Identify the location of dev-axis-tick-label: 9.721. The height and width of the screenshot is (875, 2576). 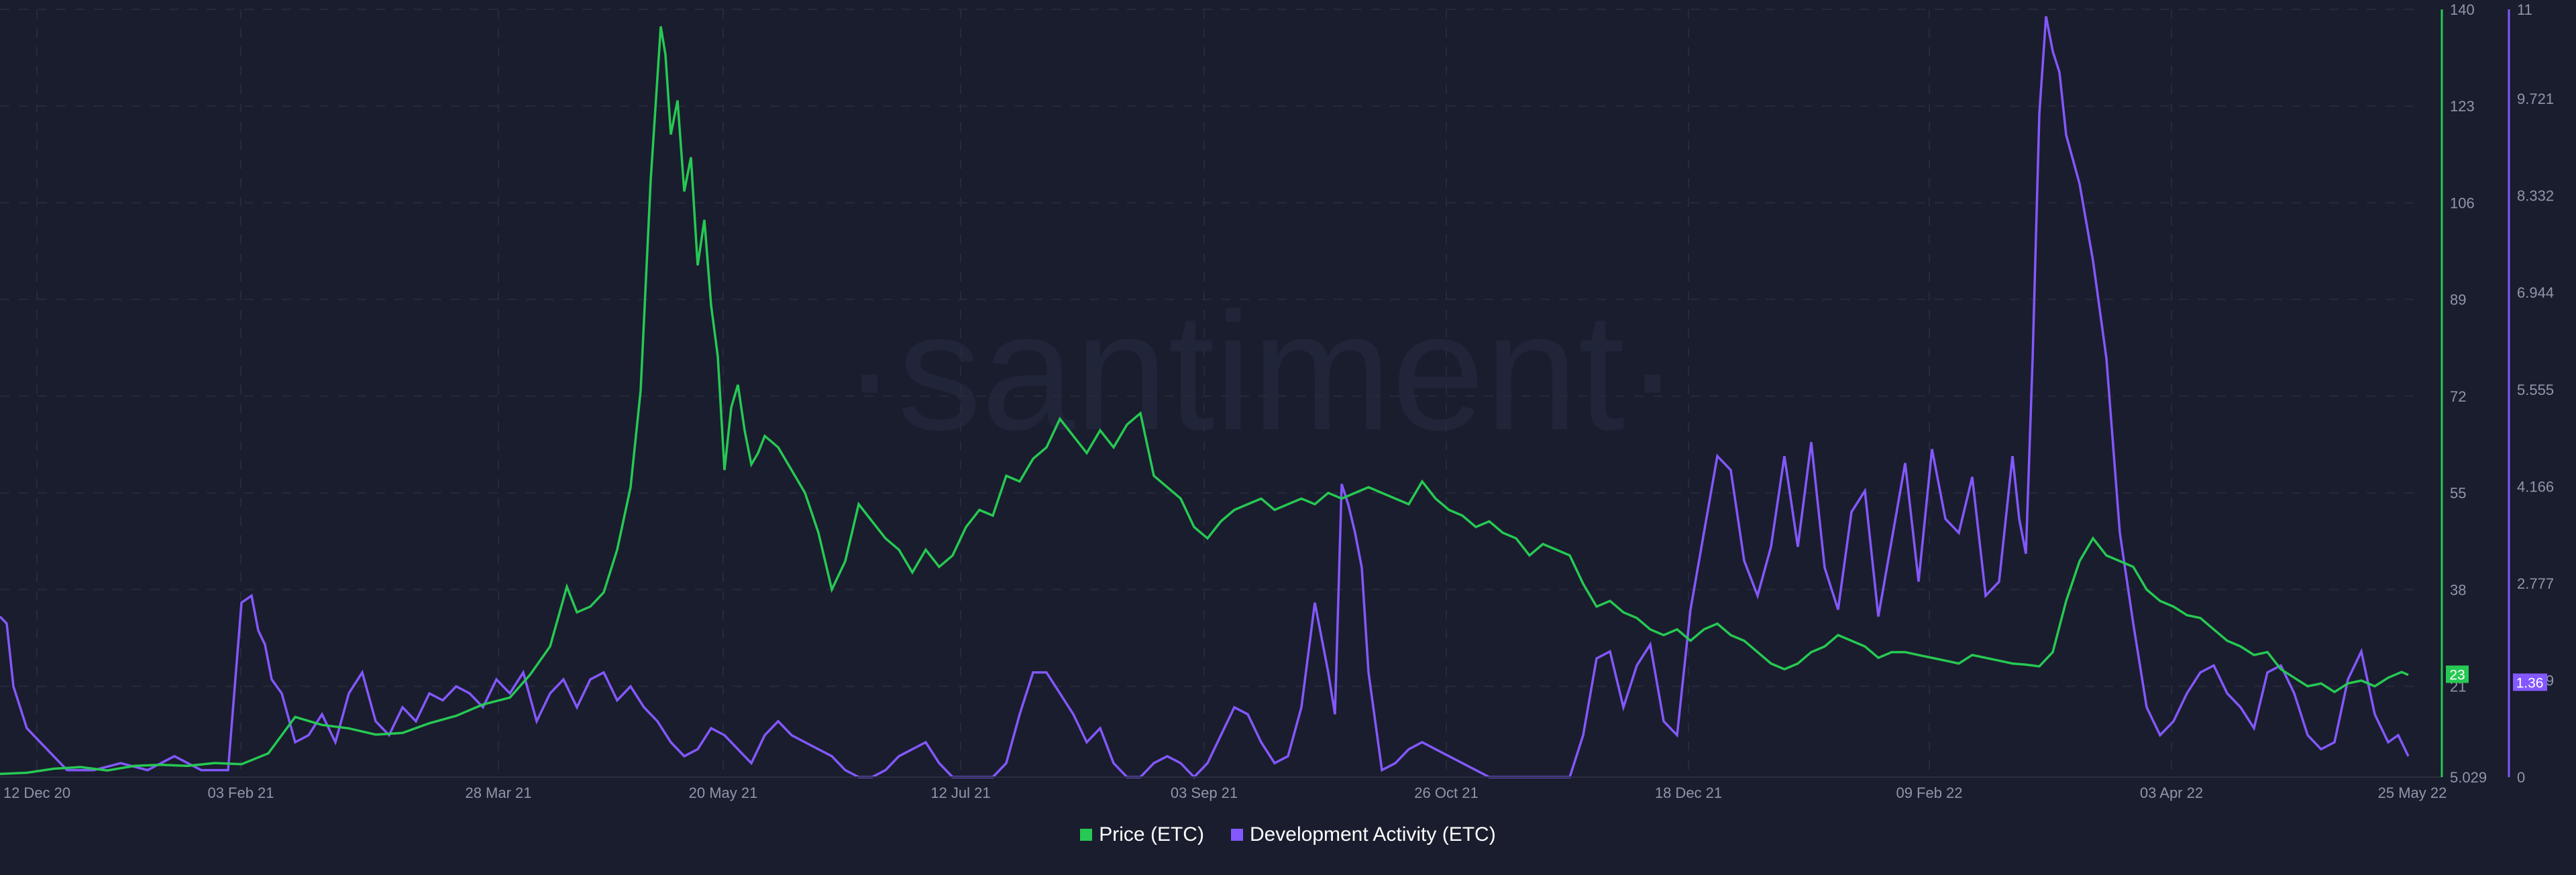
(2535, 99).